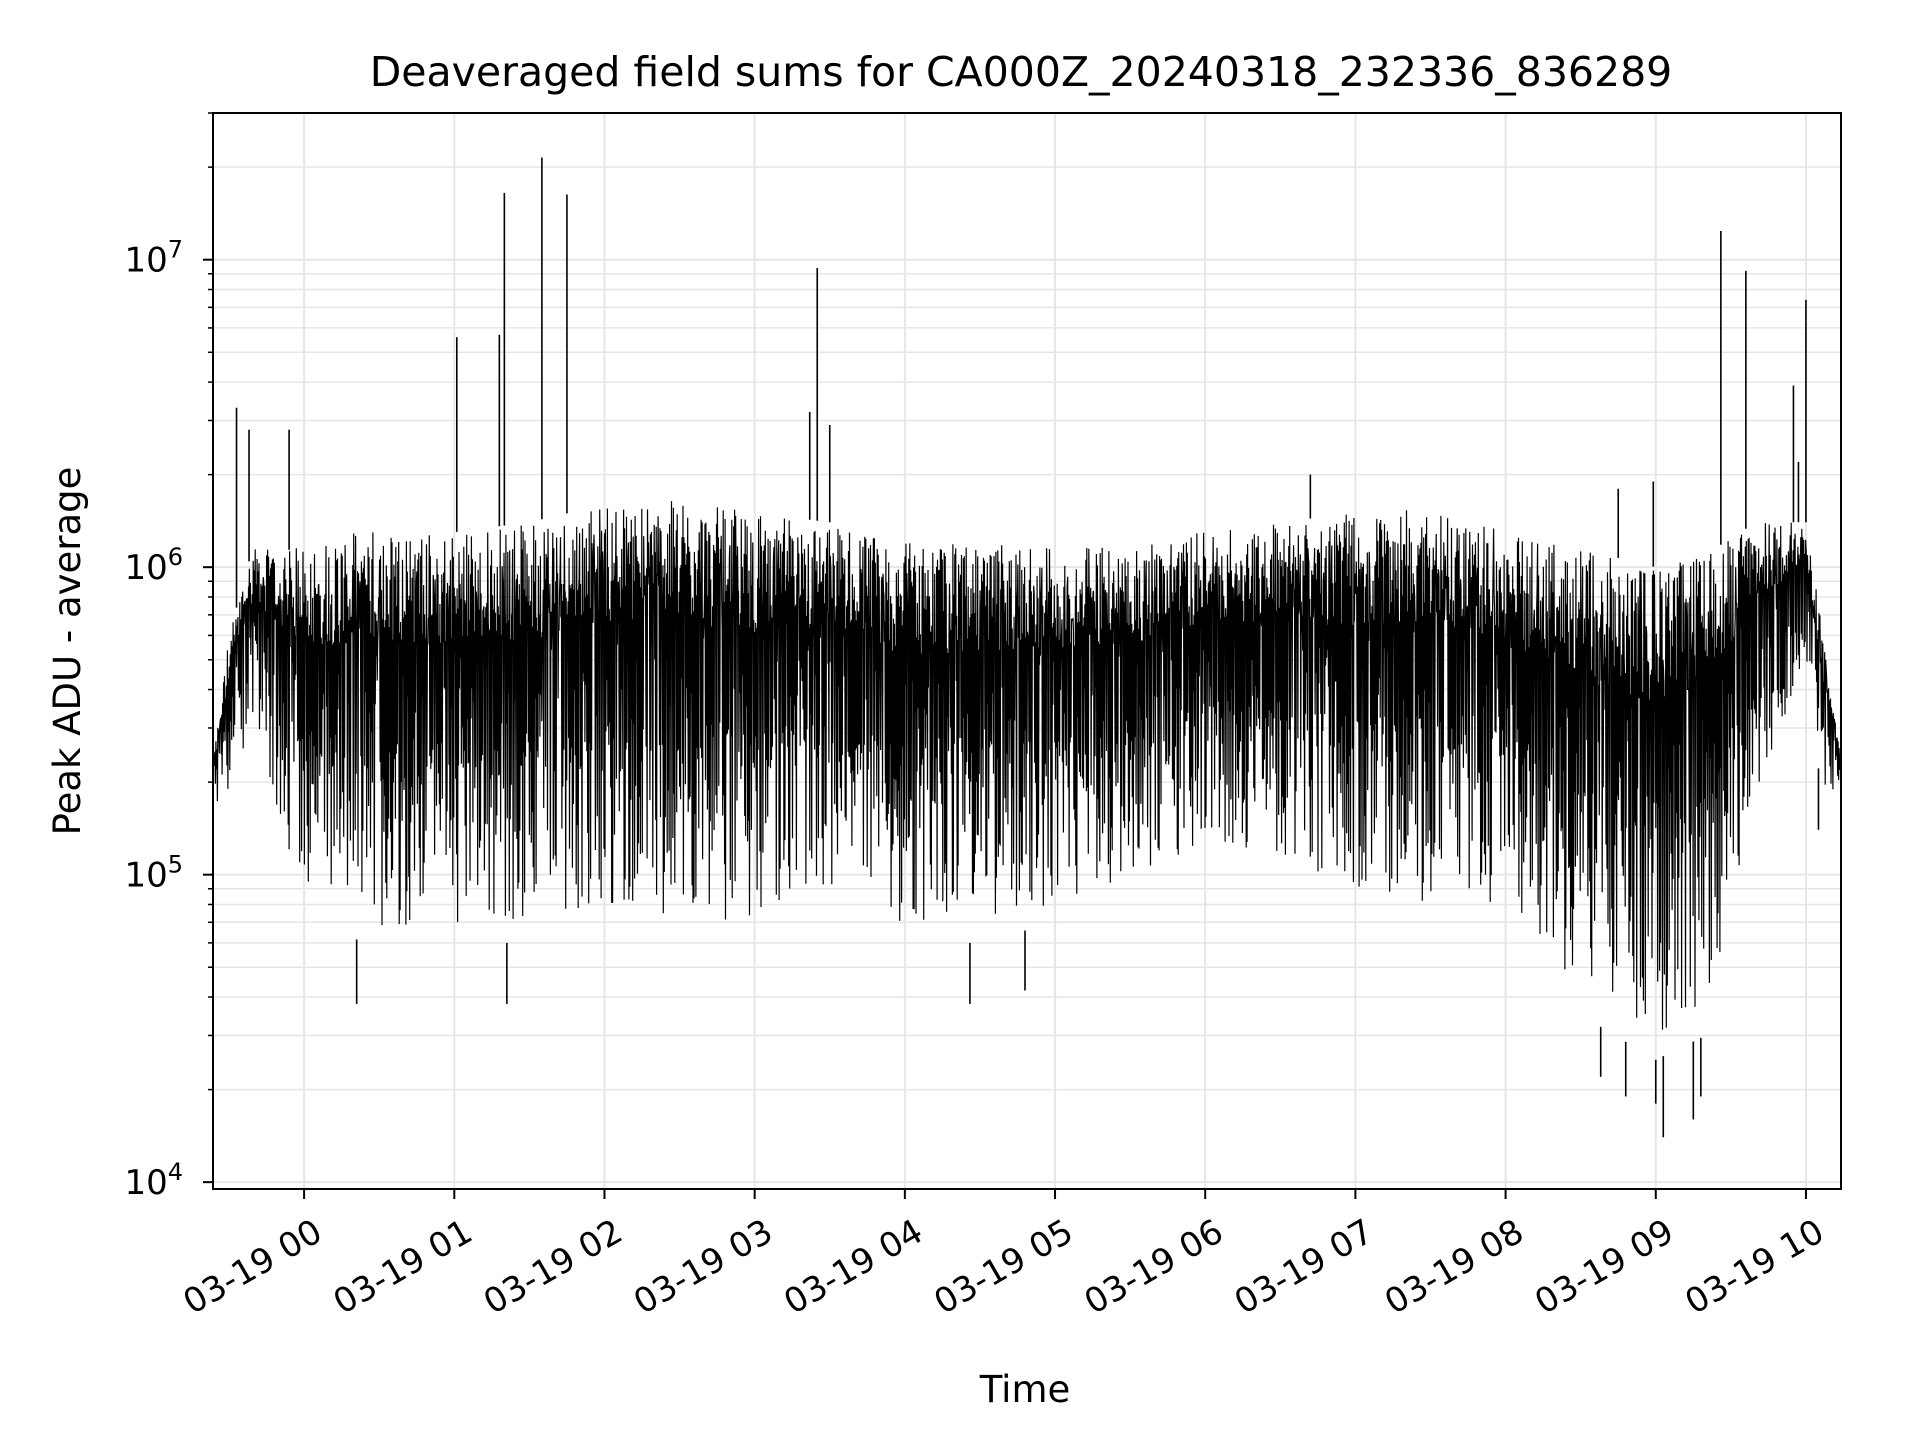 This screenshot has width=1920, height=1440. What do you see at coordinates (153, 258) in the screenshot?
I see `y-tick-label: 10⁷` at bounding box center [153, 258].